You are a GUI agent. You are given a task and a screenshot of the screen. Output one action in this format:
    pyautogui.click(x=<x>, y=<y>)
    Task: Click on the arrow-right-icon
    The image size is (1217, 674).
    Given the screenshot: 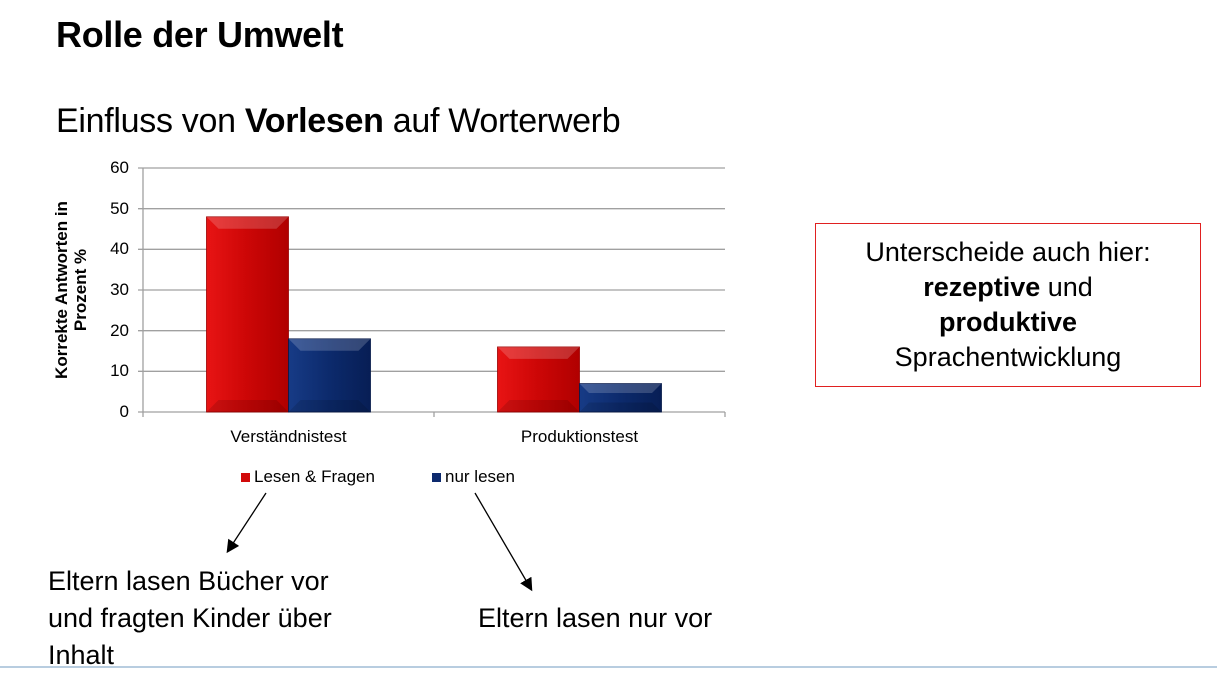 What is the action you would take?
    pyautogui.click(x=503, y=542)
    